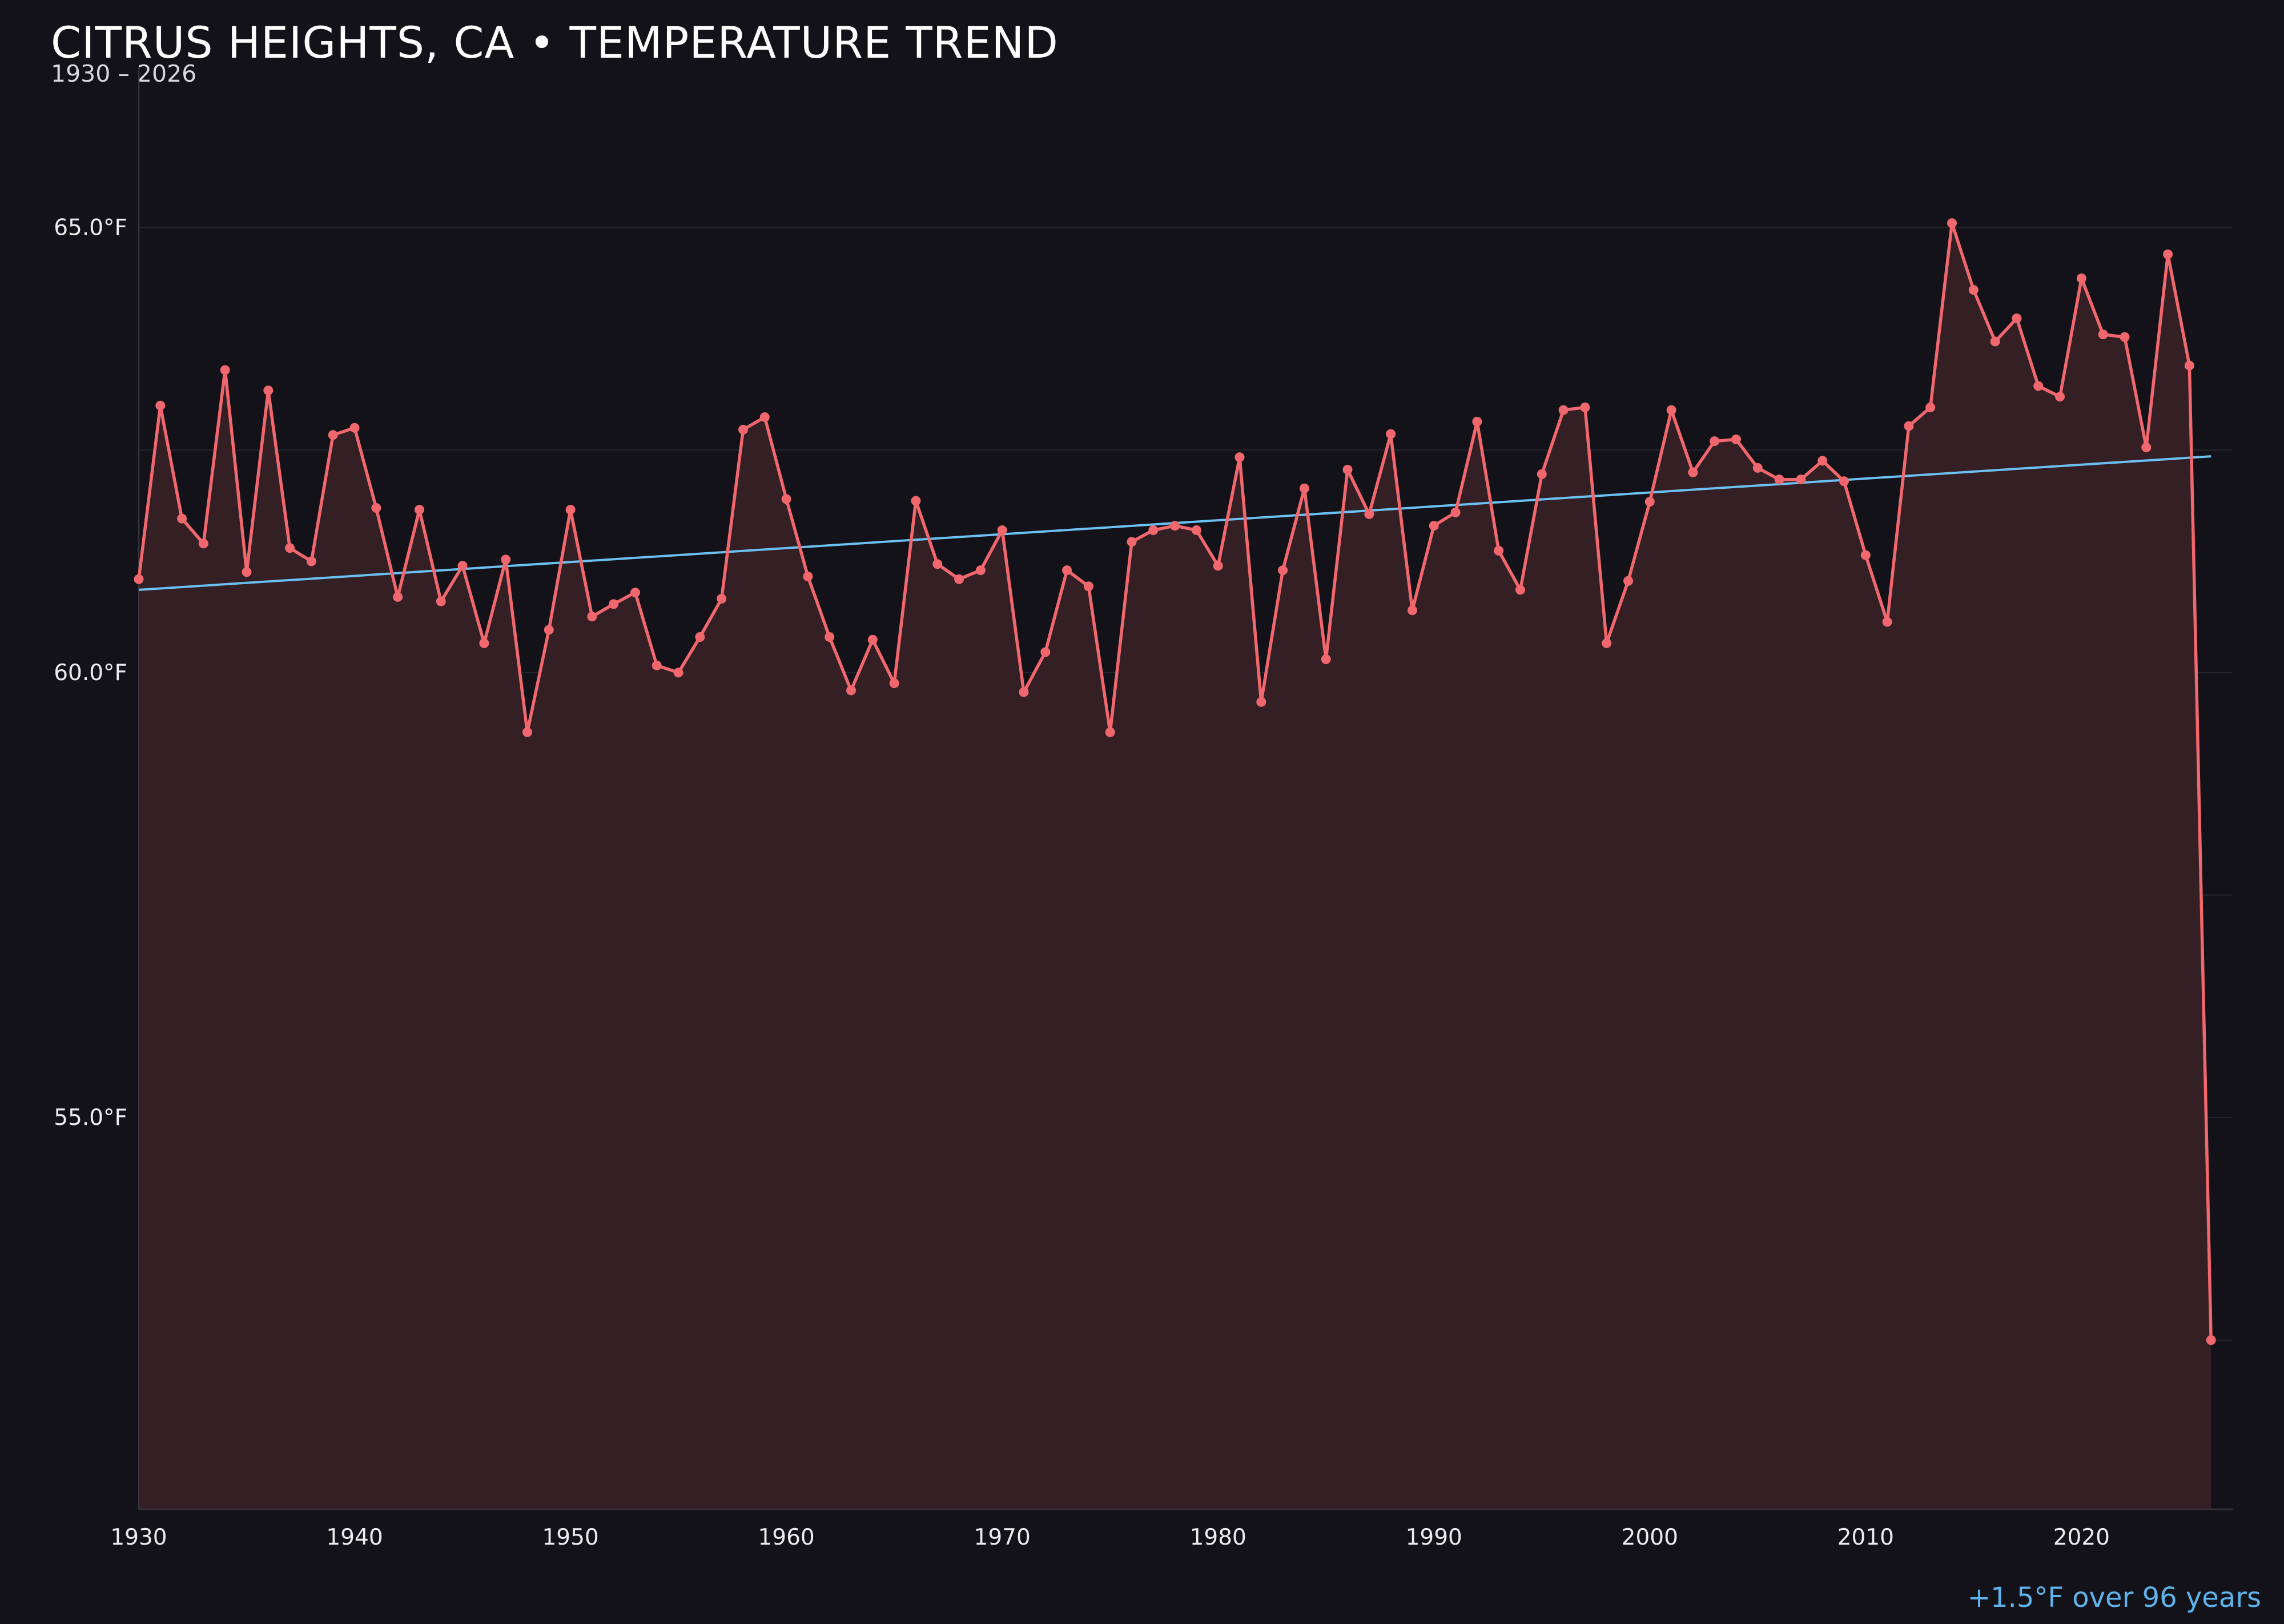  I want to click on data-point-1957, so click(722, 599).